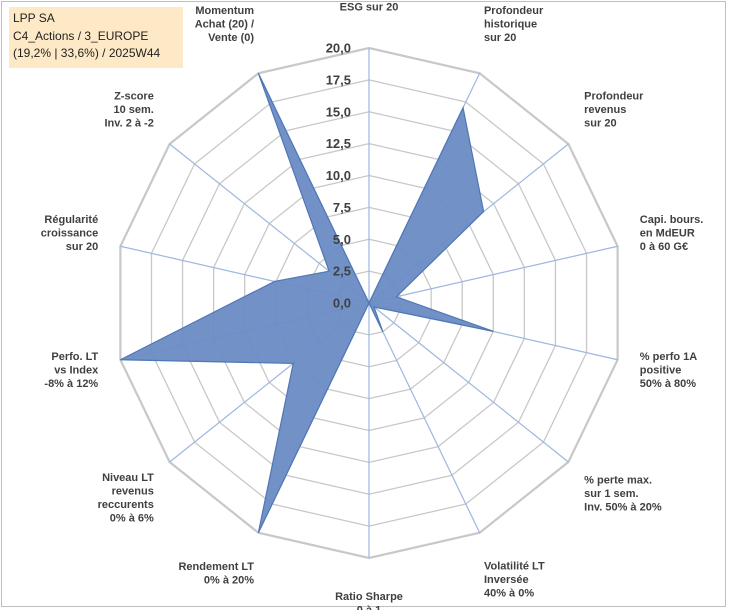 The height and width of the screenshot is (610, 729). What do you see at coordinates (71, 370) in the screenshot?
I see `axis-label: Perfo. LT vs Index -8% à 12%` at bounding box center [71, 370].